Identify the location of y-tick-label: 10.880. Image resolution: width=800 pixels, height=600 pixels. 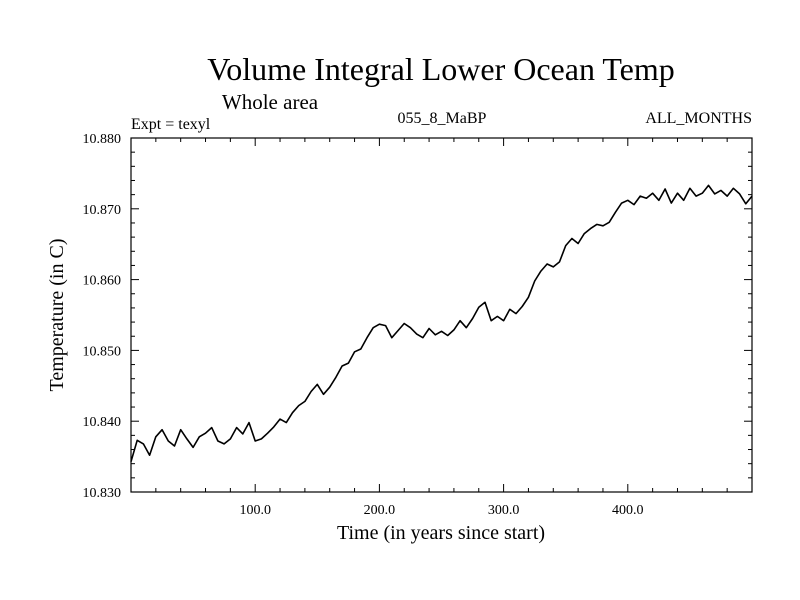
(102, 139).